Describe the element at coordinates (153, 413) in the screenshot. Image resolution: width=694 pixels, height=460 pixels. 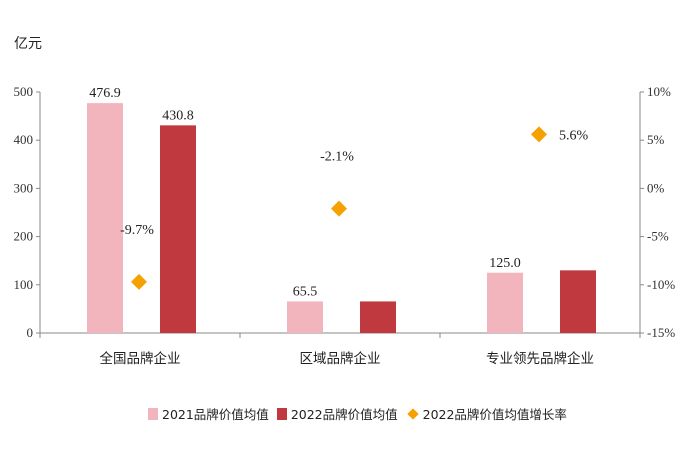
I see `legend-swatch-2021` at that location.